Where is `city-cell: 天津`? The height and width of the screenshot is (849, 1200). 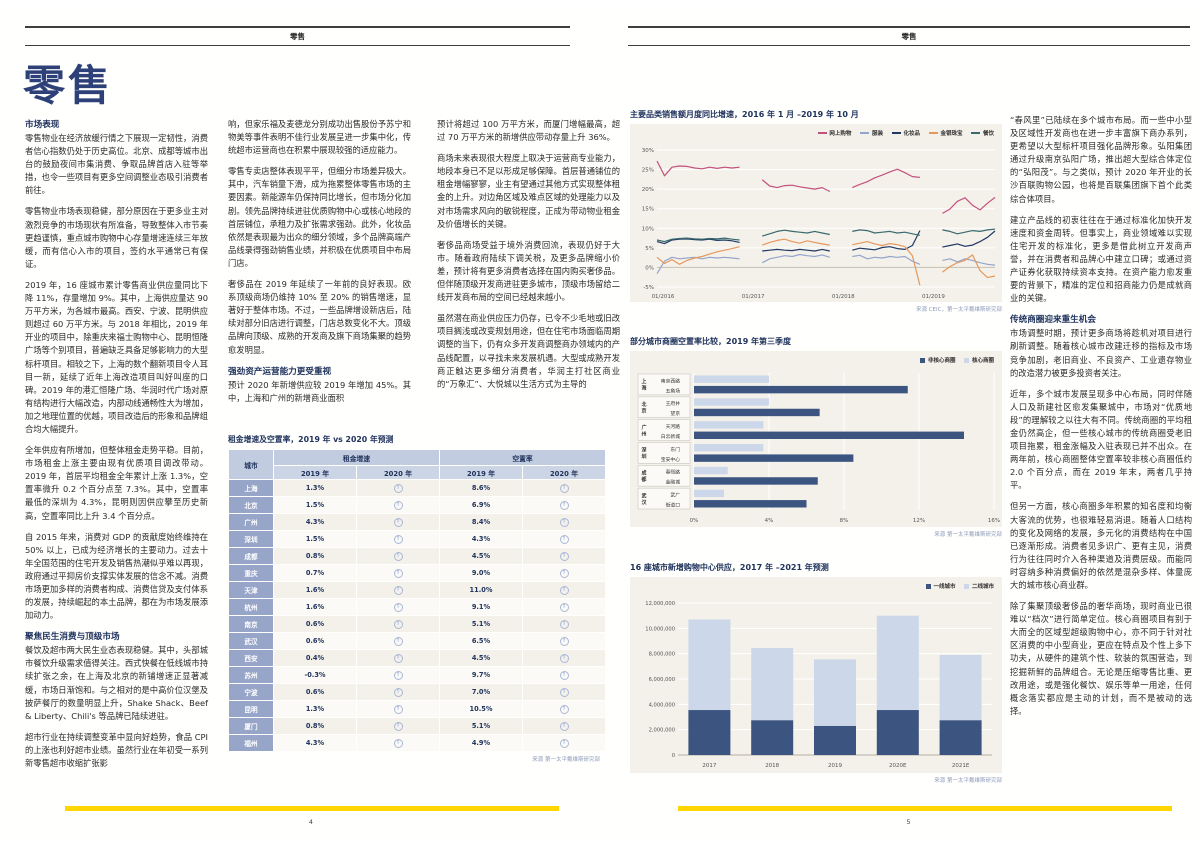
city-cell: 天津 is located at coordinates (251, 590).